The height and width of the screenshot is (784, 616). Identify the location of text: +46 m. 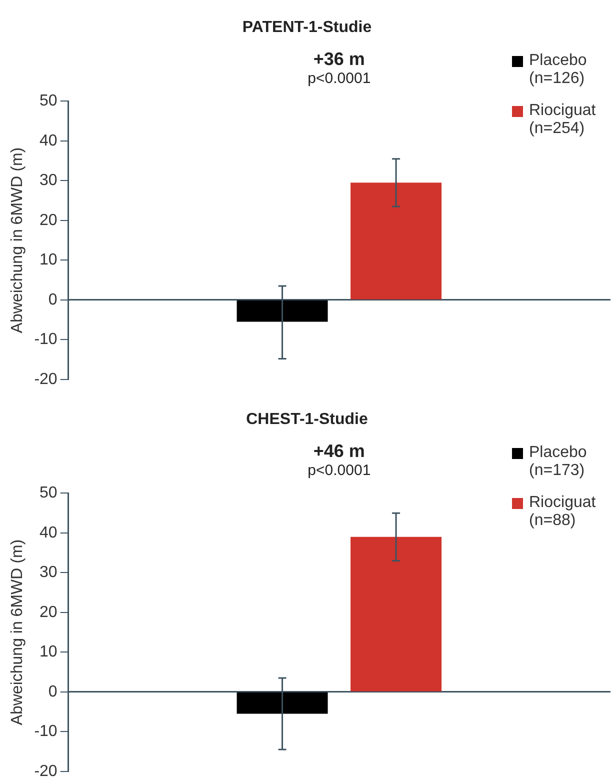
(339, 451).